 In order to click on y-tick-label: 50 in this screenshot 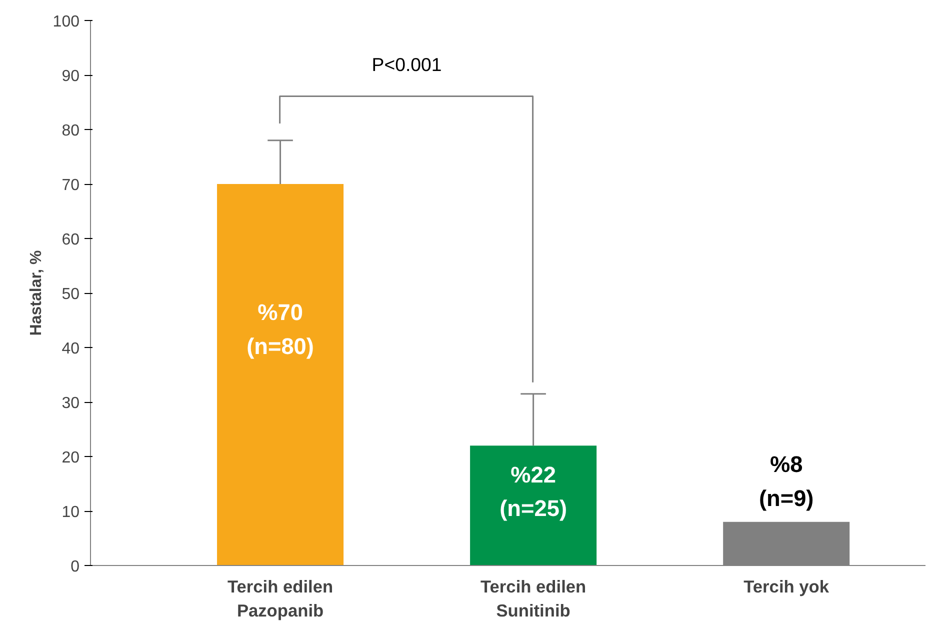, I will do `click(71, 294)`.